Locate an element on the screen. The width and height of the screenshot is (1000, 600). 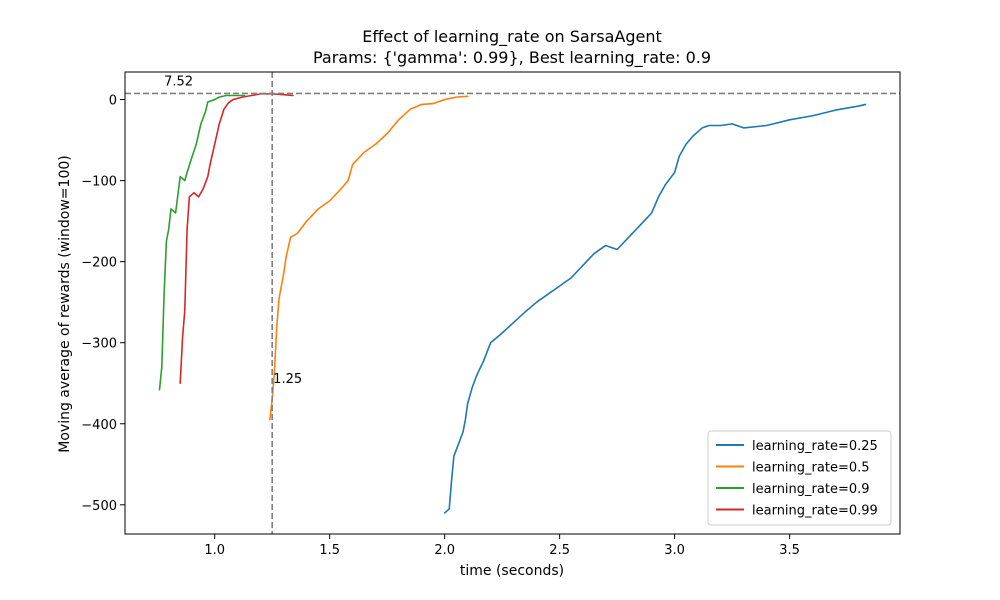
y-tick-label: −100 is located at coordinates (99, 182).